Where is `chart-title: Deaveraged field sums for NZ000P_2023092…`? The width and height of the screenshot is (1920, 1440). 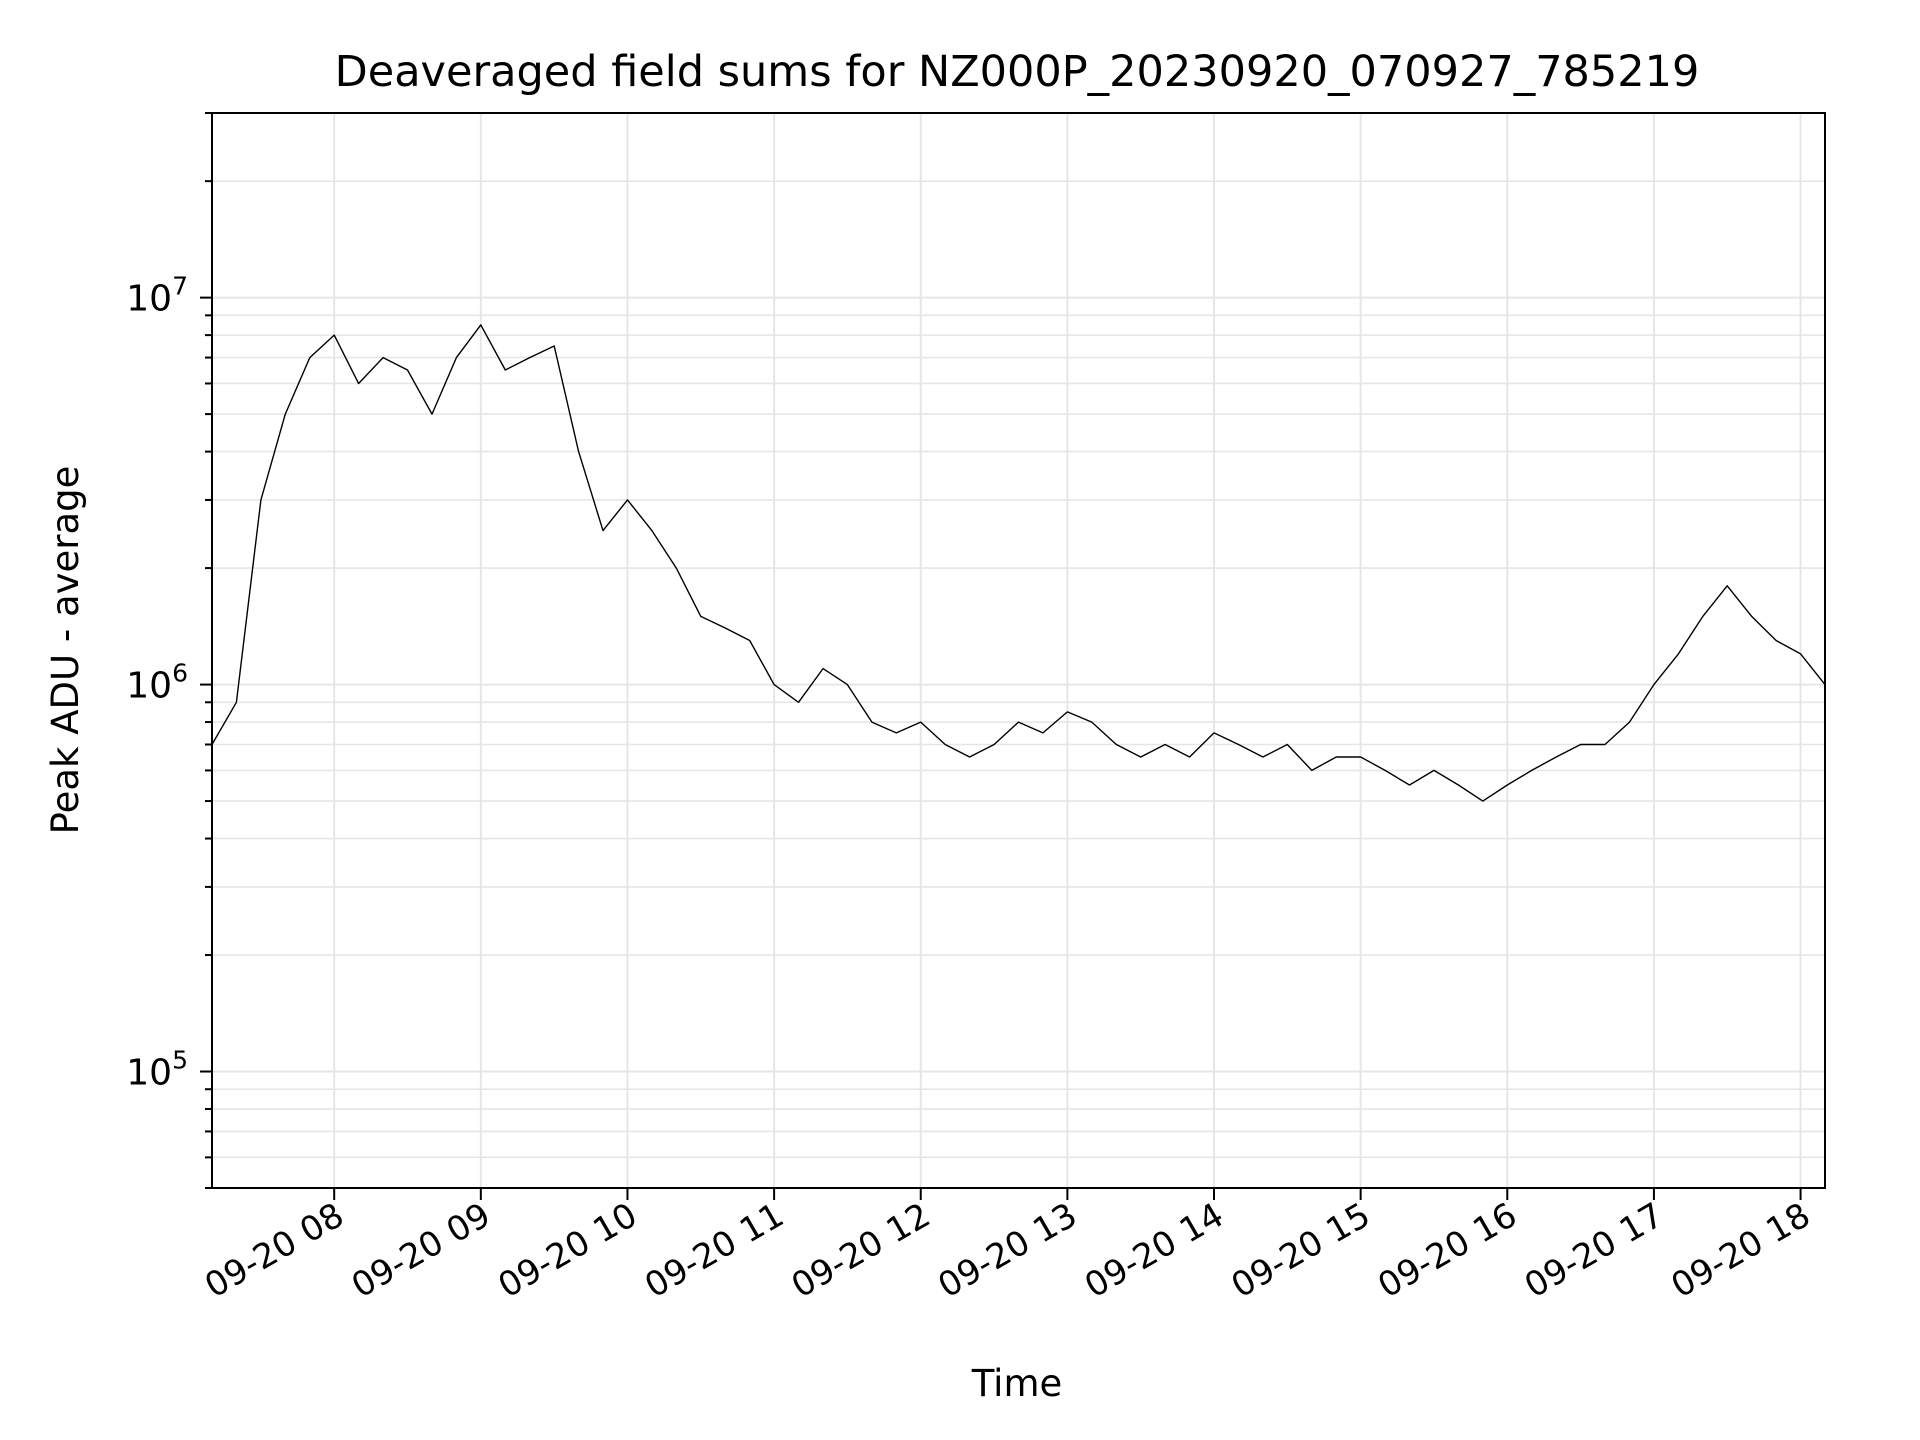
chart-title: Deaveraged field sums for NZ000P_2023092… is located at coordinates (1017, 72).